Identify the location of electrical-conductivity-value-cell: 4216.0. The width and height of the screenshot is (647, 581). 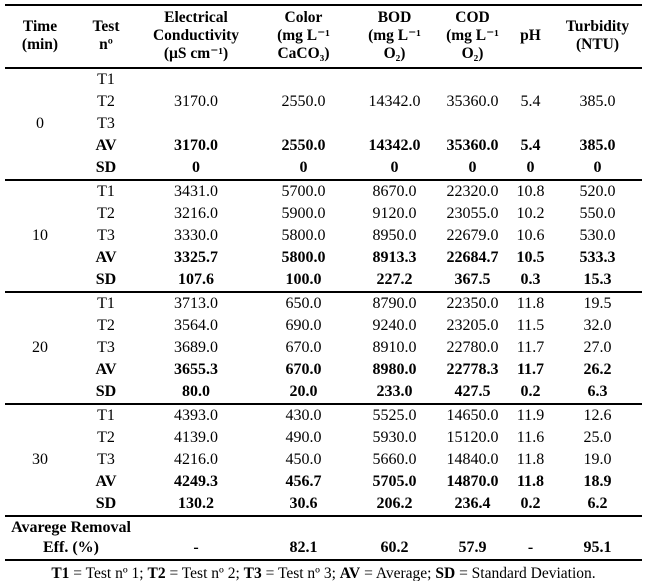
(196, 459).